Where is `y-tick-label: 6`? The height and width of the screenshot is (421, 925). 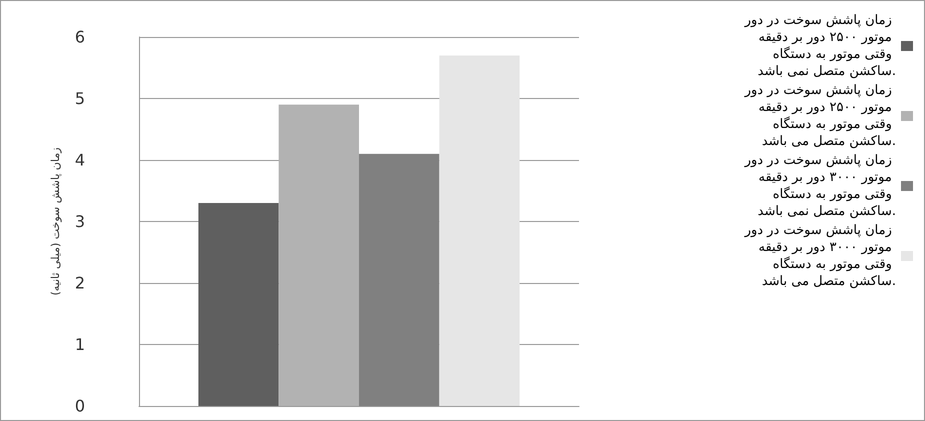 y-tick-label: 6 is located at coordinates (79, 37).